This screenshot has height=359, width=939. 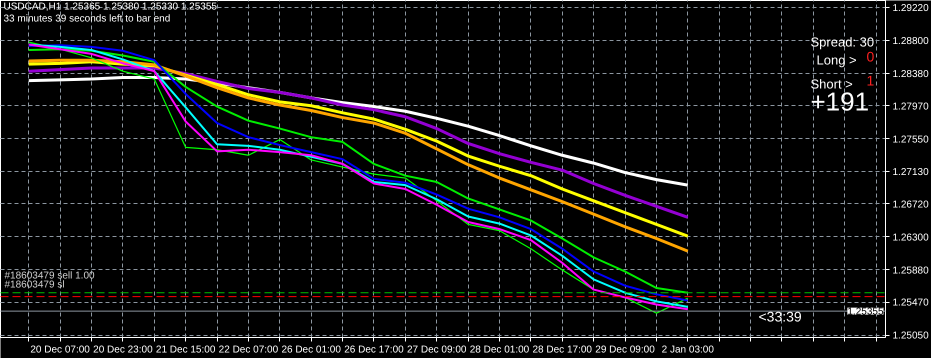 I want to click on x-tick-label: 28 Dec 17:00, so click(x=562, y=350).